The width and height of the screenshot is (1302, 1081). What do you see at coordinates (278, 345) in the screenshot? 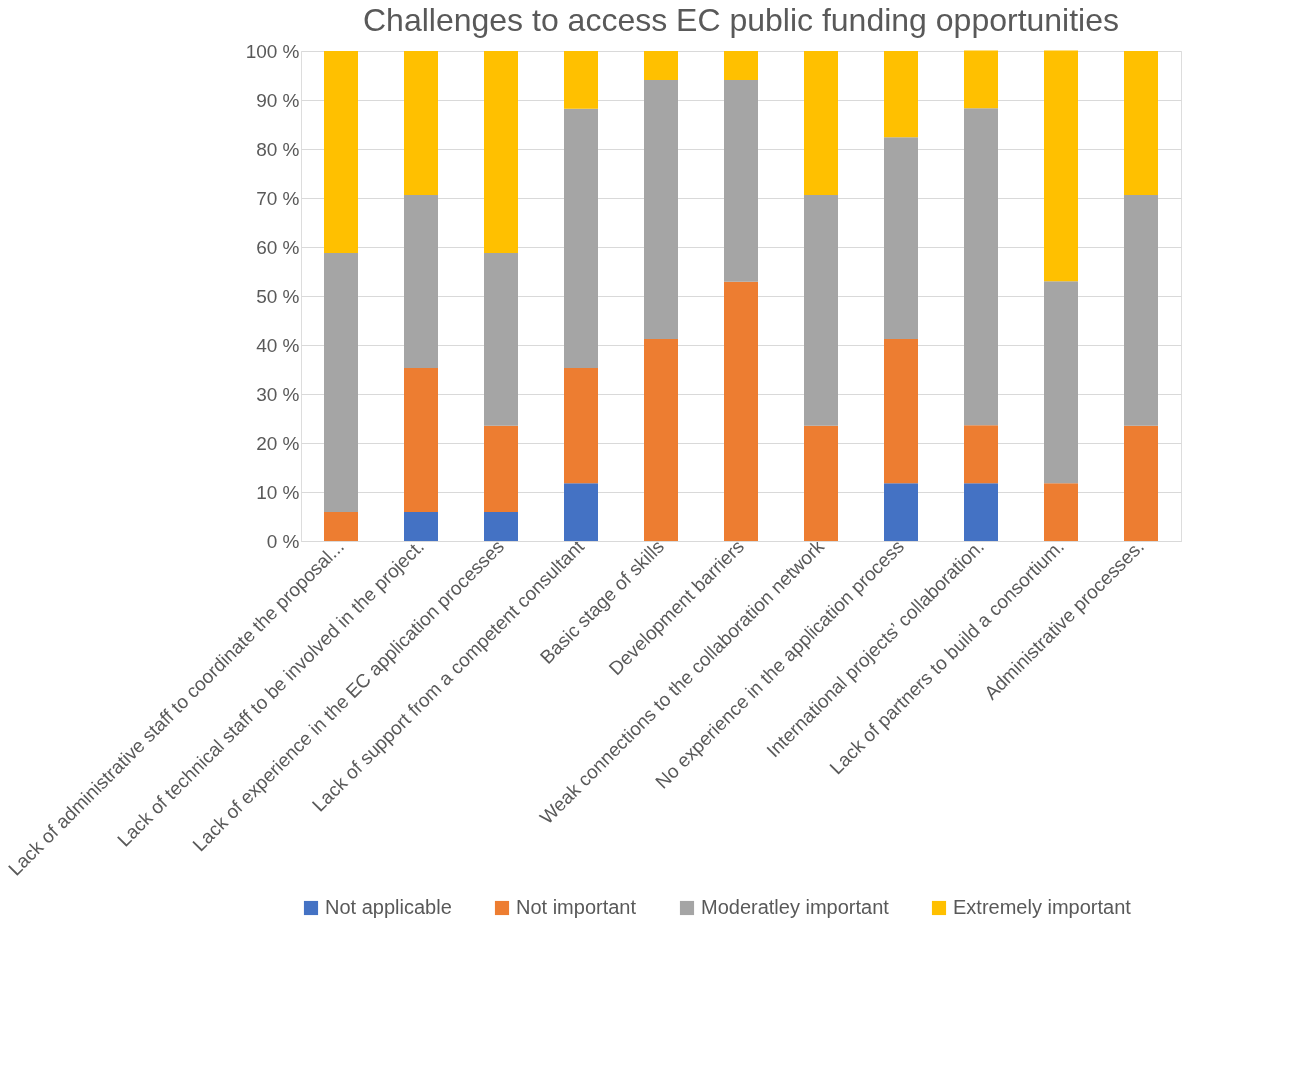
I see `y-tick-label: 40 %` at bounding box center [278, 345].